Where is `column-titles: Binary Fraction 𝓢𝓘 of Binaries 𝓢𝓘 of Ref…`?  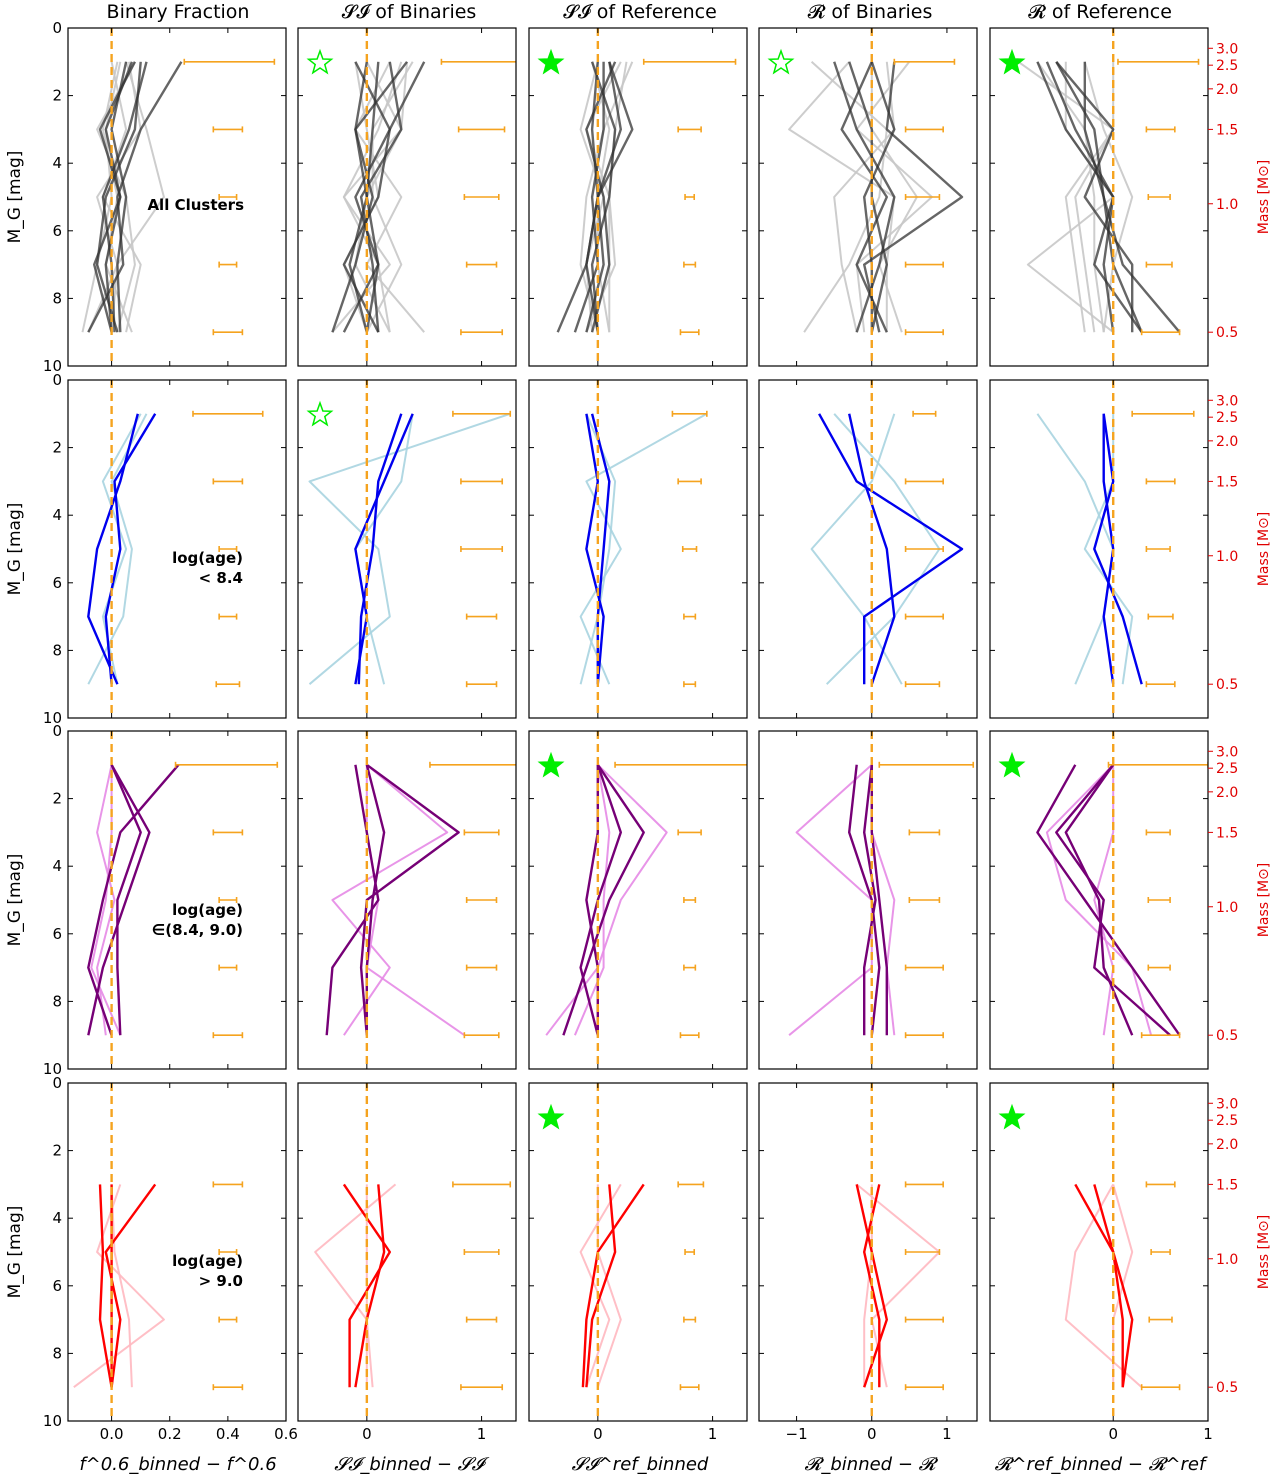 column-titles: Binary Fraction 𝓢𝓘 of Binaries 𝓢𝓘 of Ref… is located at coordinates (639, 12).